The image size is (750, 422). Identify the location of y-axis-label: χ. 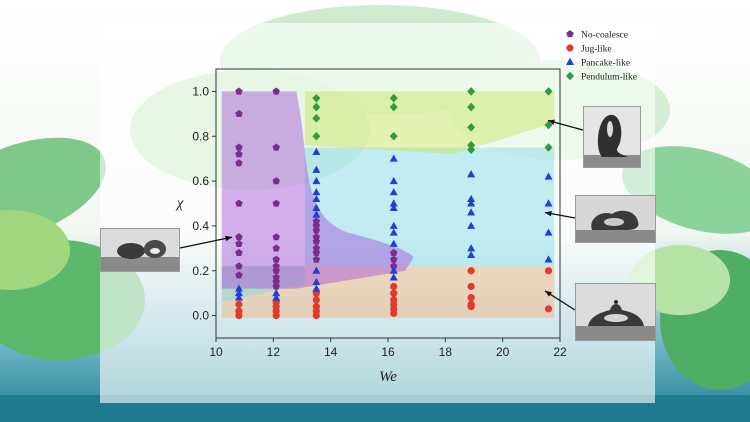
(179, 204).